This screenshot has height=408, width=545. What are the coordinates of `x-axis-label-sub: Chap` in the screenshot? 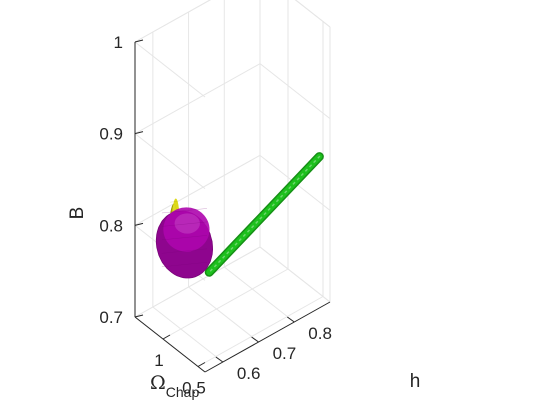 It's located at (183, 392).